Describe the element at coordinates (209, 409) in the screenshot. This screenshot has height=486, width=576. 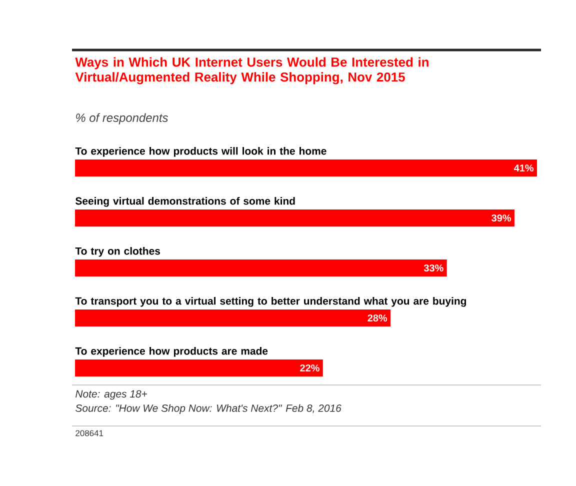
I see `source-note: Source: "How We Shop Now: What's Next?" Feb 8, 2016` at that location.